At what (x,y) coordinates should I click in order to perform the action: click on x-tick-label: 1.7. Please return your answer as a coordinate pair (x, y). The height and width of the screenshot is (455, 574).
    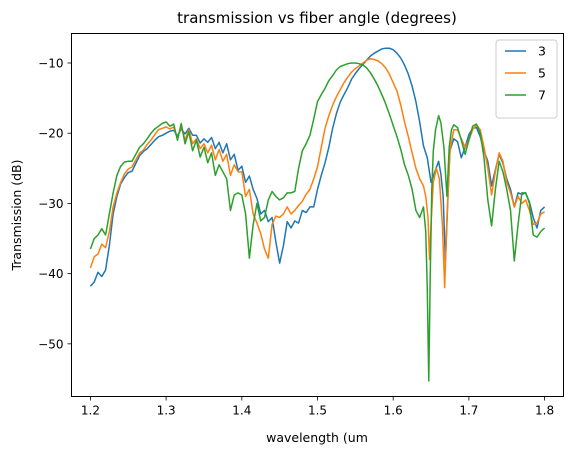
    Looking at the image, I should click on (468, 411).